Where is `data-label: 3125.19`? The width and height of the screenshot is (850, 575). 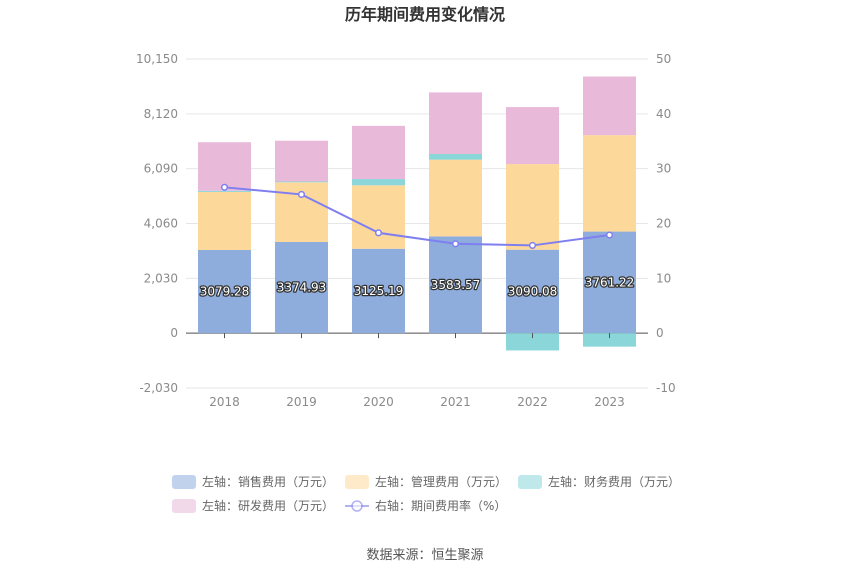 data-label: 3125.19 is located at coordinates (379, 291).